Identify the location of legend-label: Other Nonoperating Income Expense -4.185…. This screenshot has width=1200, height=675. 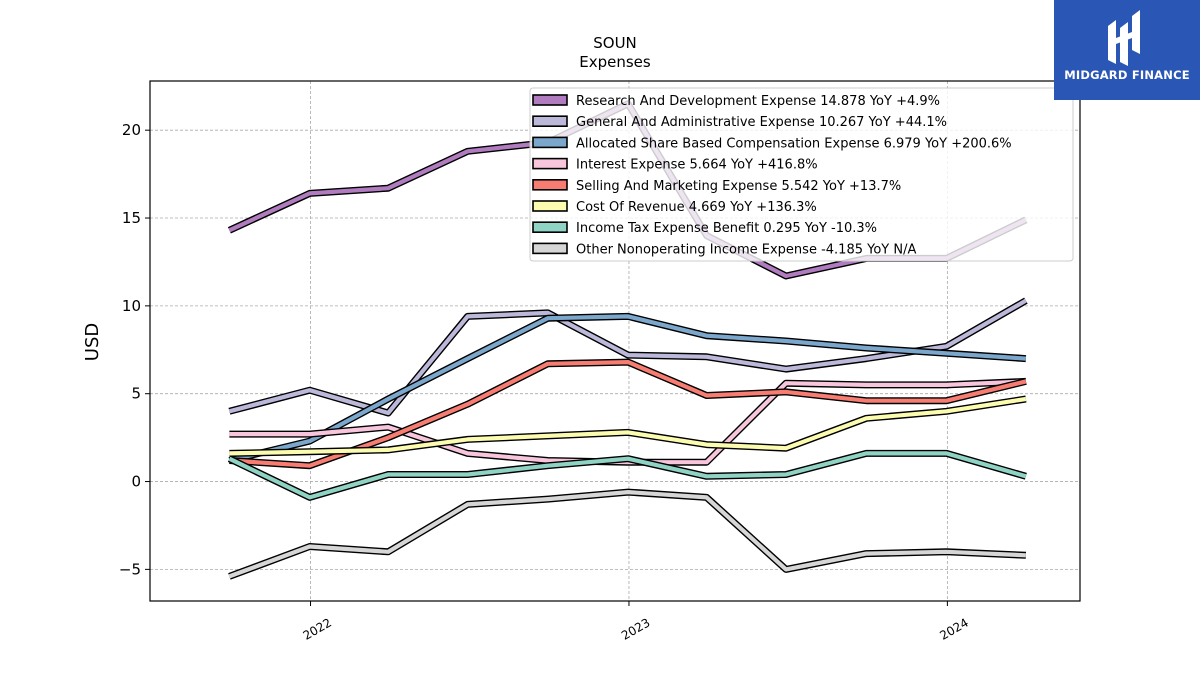
(746, 249).